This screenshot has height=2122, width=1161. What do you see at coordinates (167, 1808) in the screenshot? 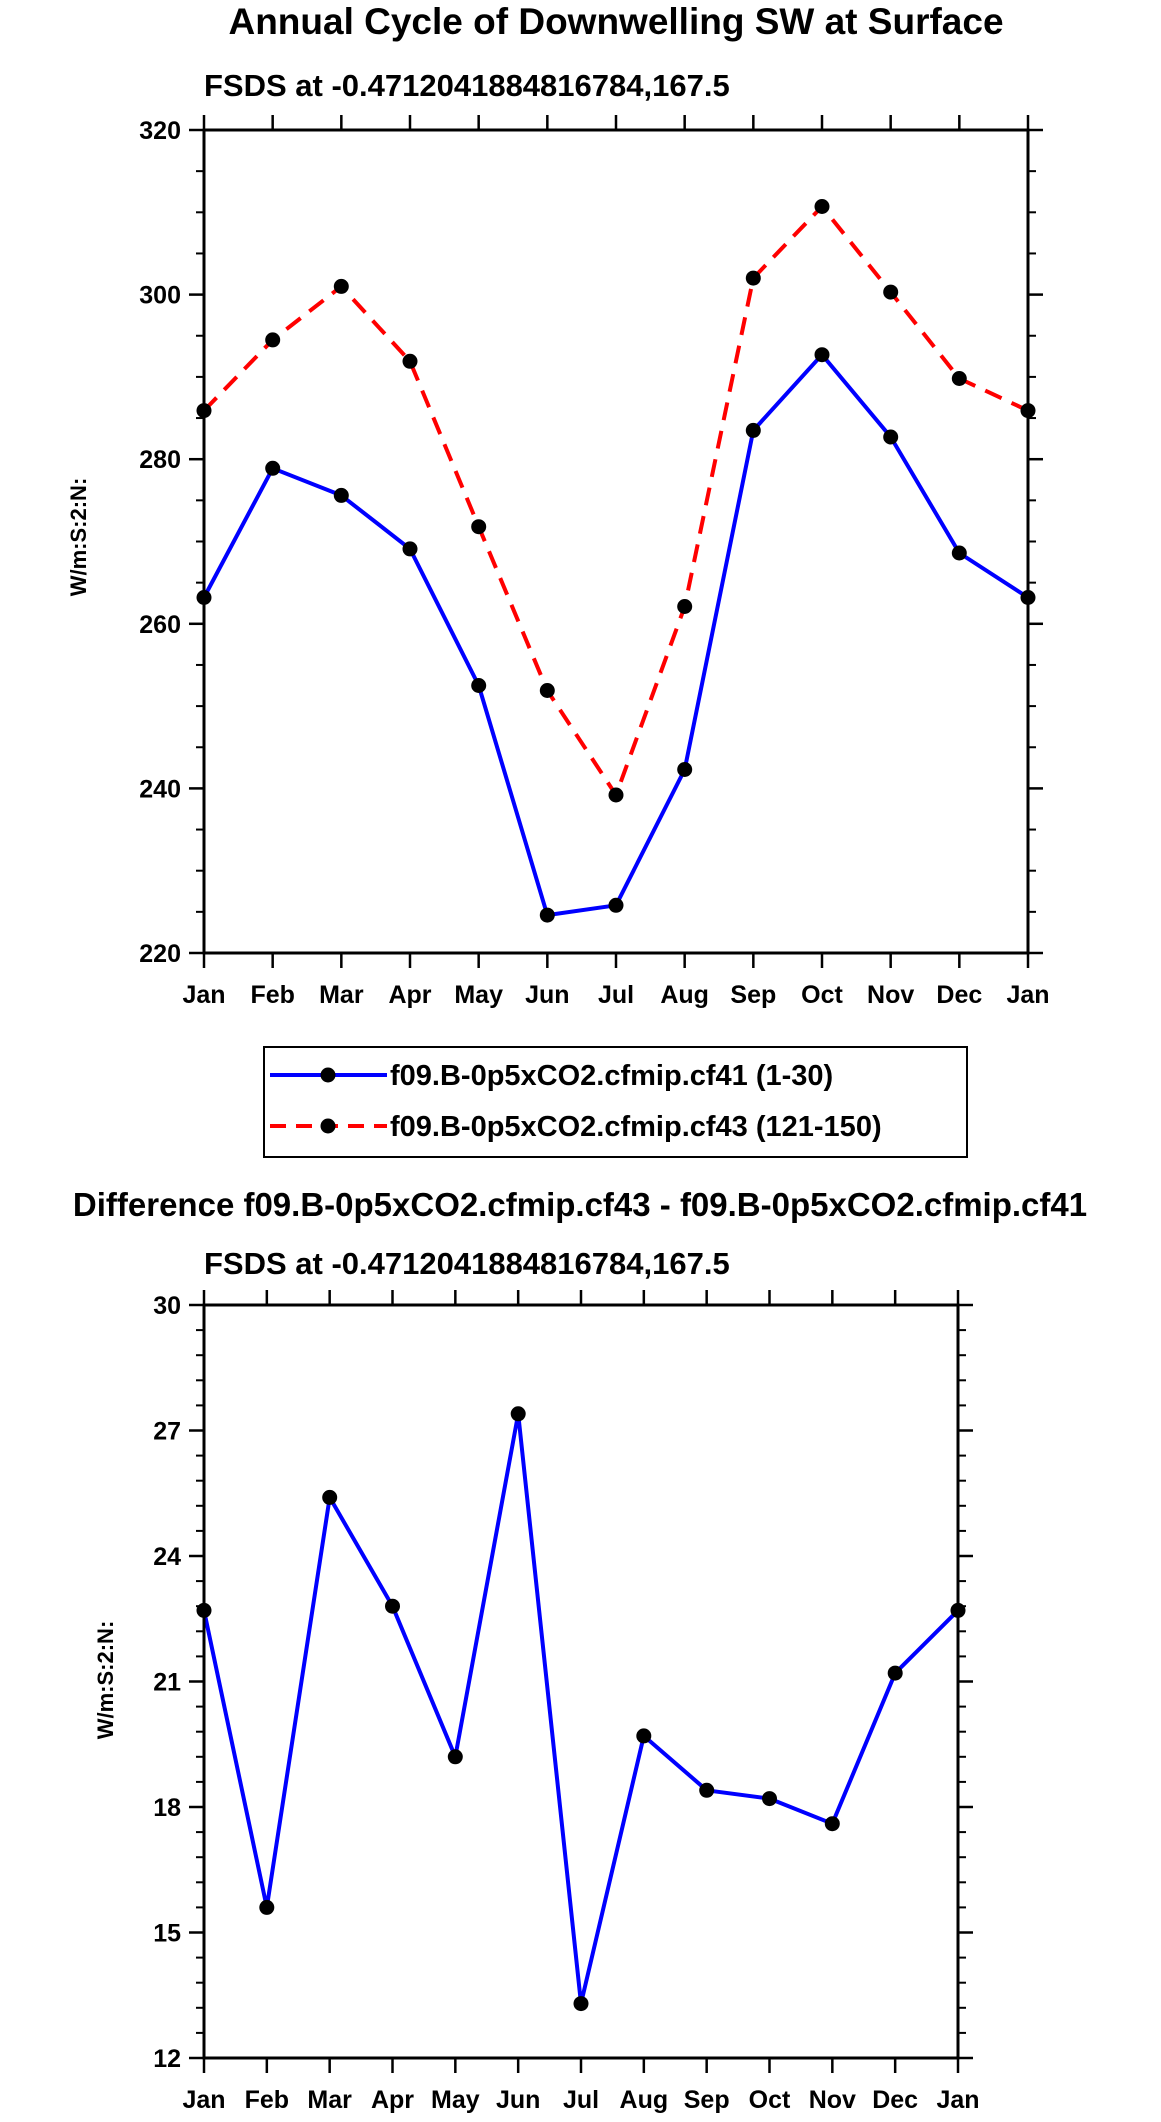
I see `y-tick-label: 18` at bounding box center [167, 1808].